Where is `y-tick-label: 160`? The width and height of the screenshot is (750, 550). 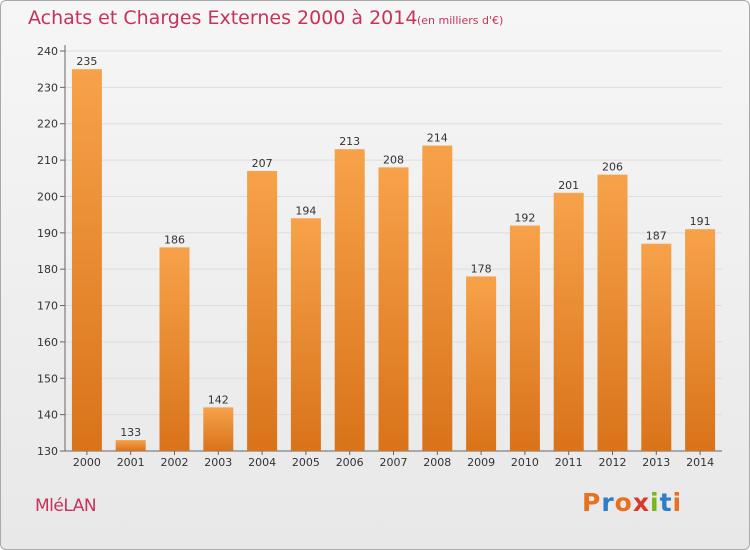 y-tick-label: 160 is located at coordinates (47, 342).